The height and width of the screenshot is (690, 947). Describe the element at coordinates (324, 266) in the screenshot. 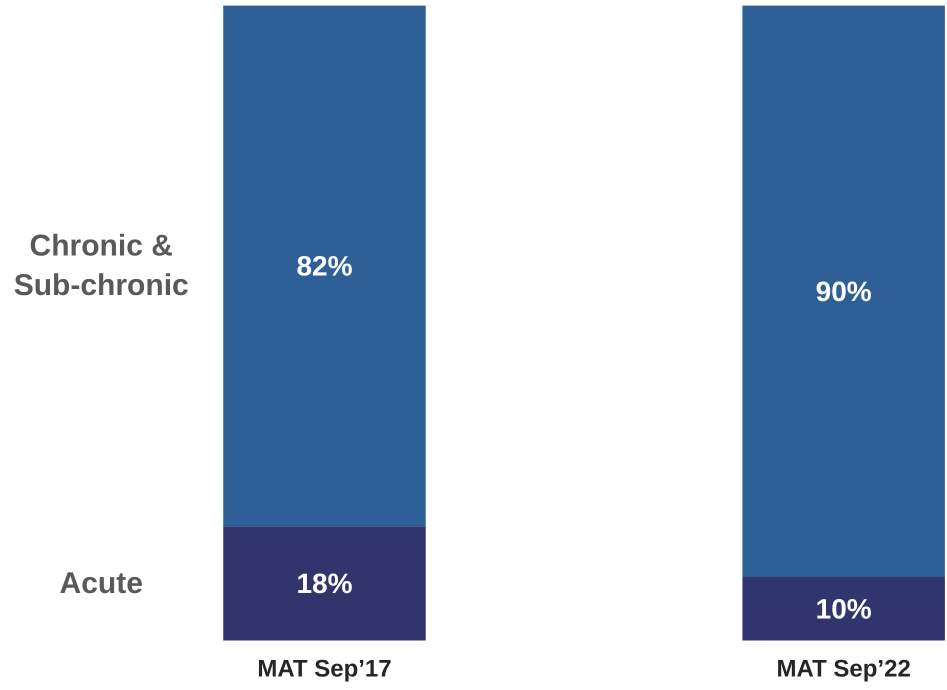

I see `data-label: 82%` at that location.